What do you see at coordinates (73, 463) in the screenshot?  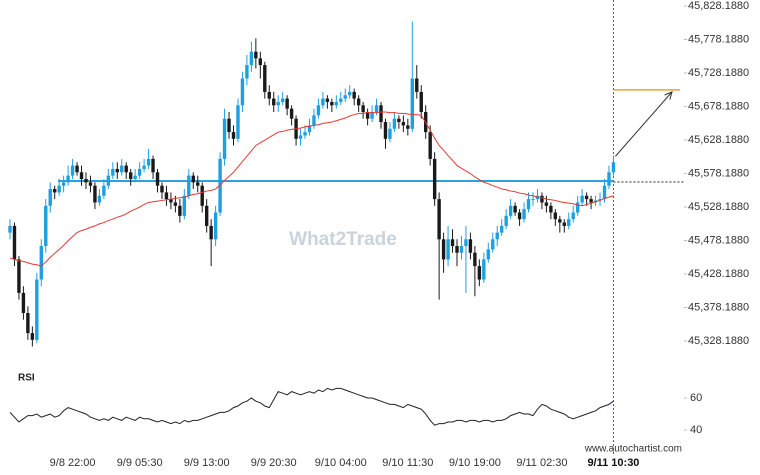 I see `x-tick-label: 9/8 22:00` at bounding box center [73, 463].